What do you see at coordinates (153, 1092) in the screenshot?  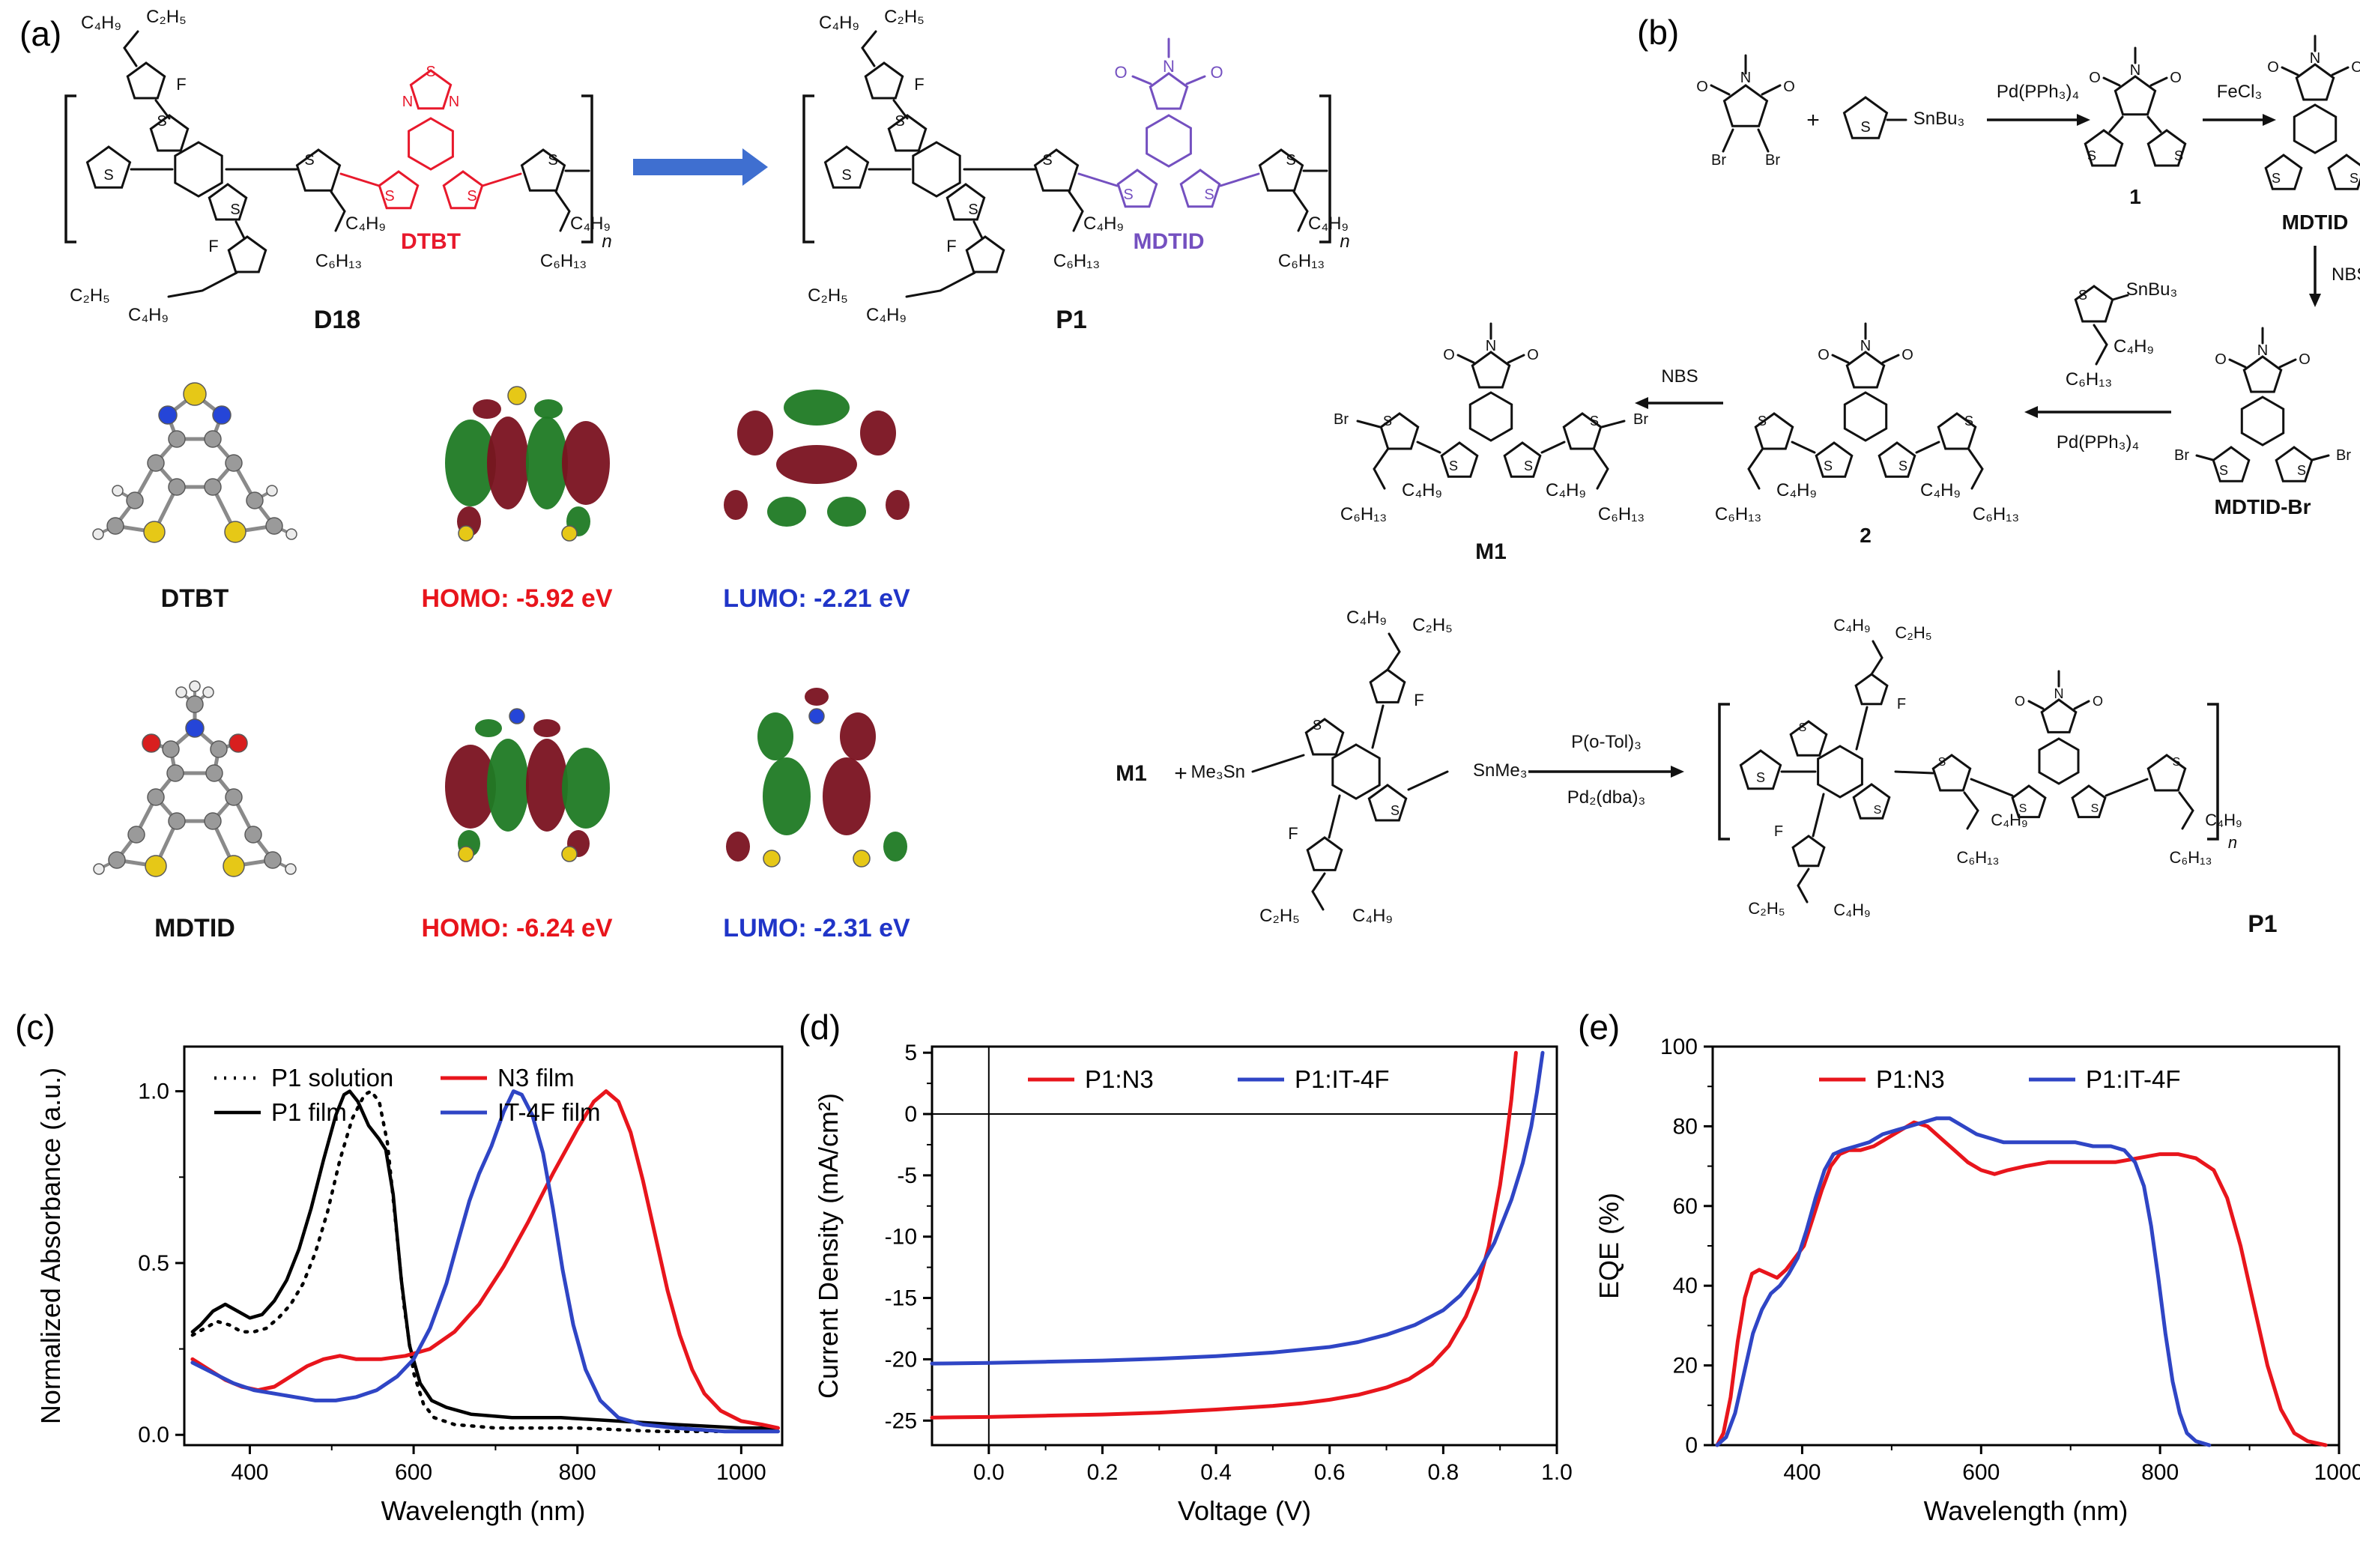 I see `y-tick-label: 1.0` at bounding box center [153, 1092].